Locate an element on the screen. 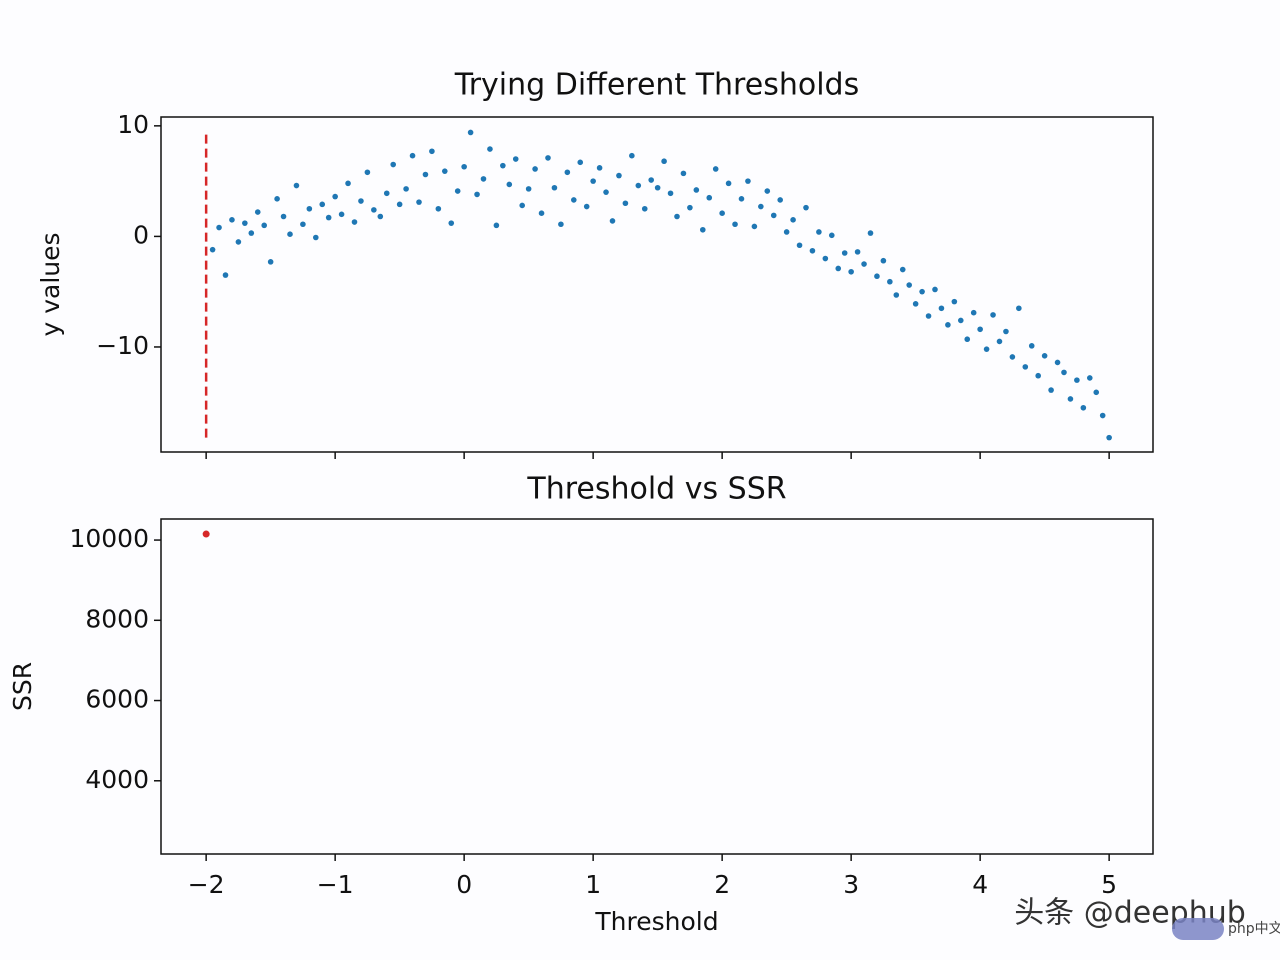 This screenshot has height=960, width=1280. y-tick-label: 4000 is located at coordinates (117, 779).